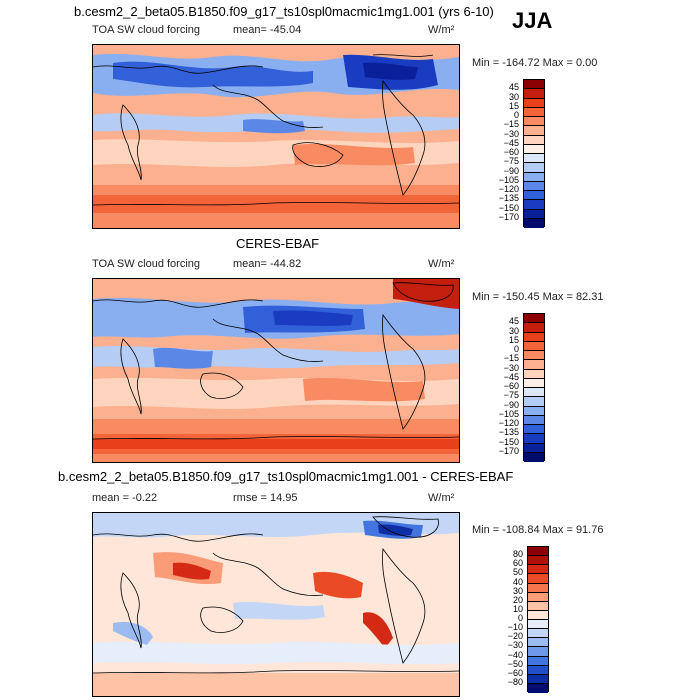 The height and width of the screenshot is (700, 700). What do you see at coordinates (515, 681) in the screenshot?
I see `colorbar-tick-label: −80` at bounding box center [515, 681].